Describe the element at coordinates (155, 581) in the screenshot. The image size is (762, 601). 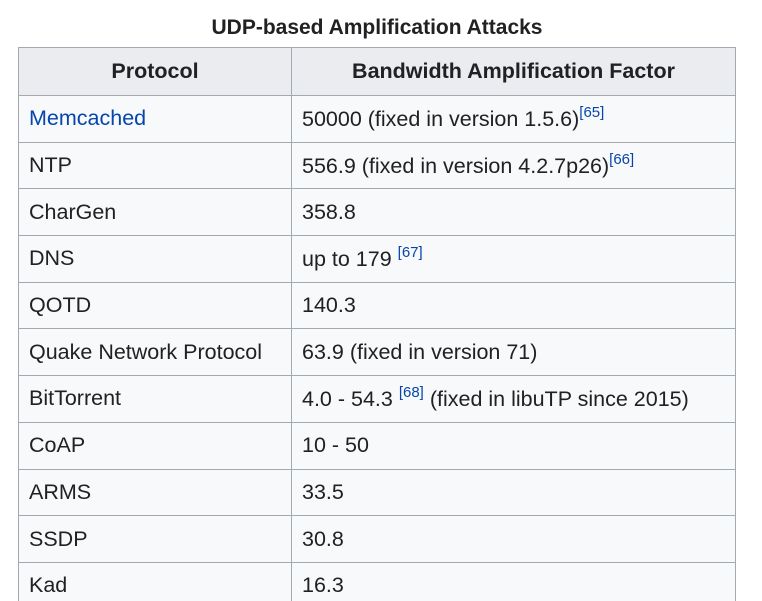
I see `protocol-cell: Kad` at that location.